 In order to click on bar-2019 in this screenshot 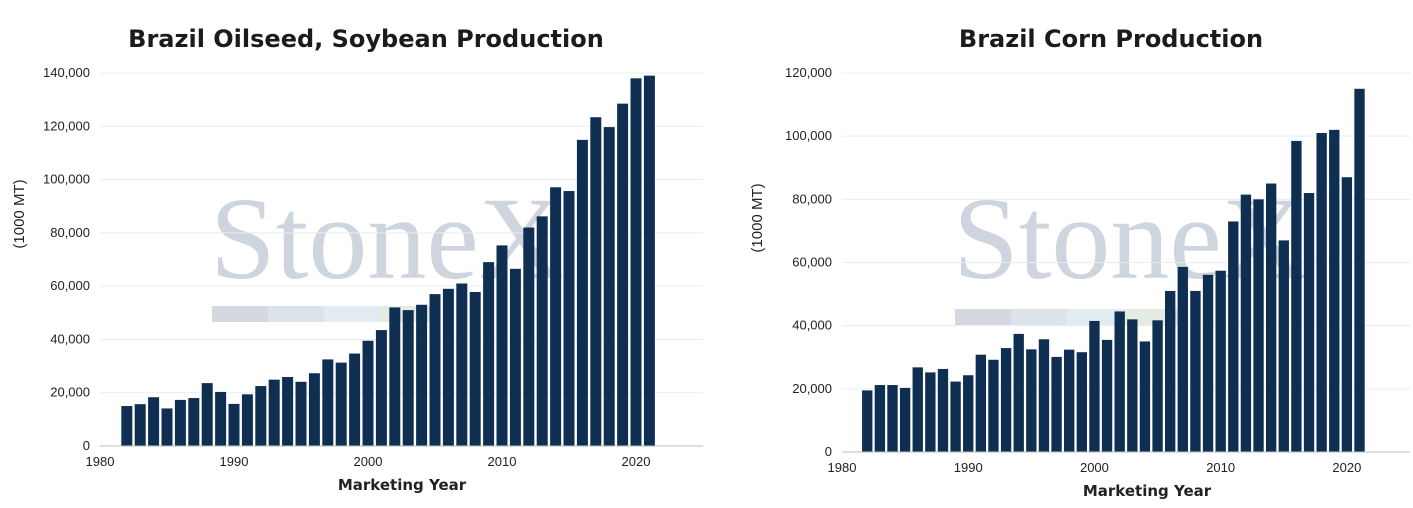, I will do `click(623, 274)`.